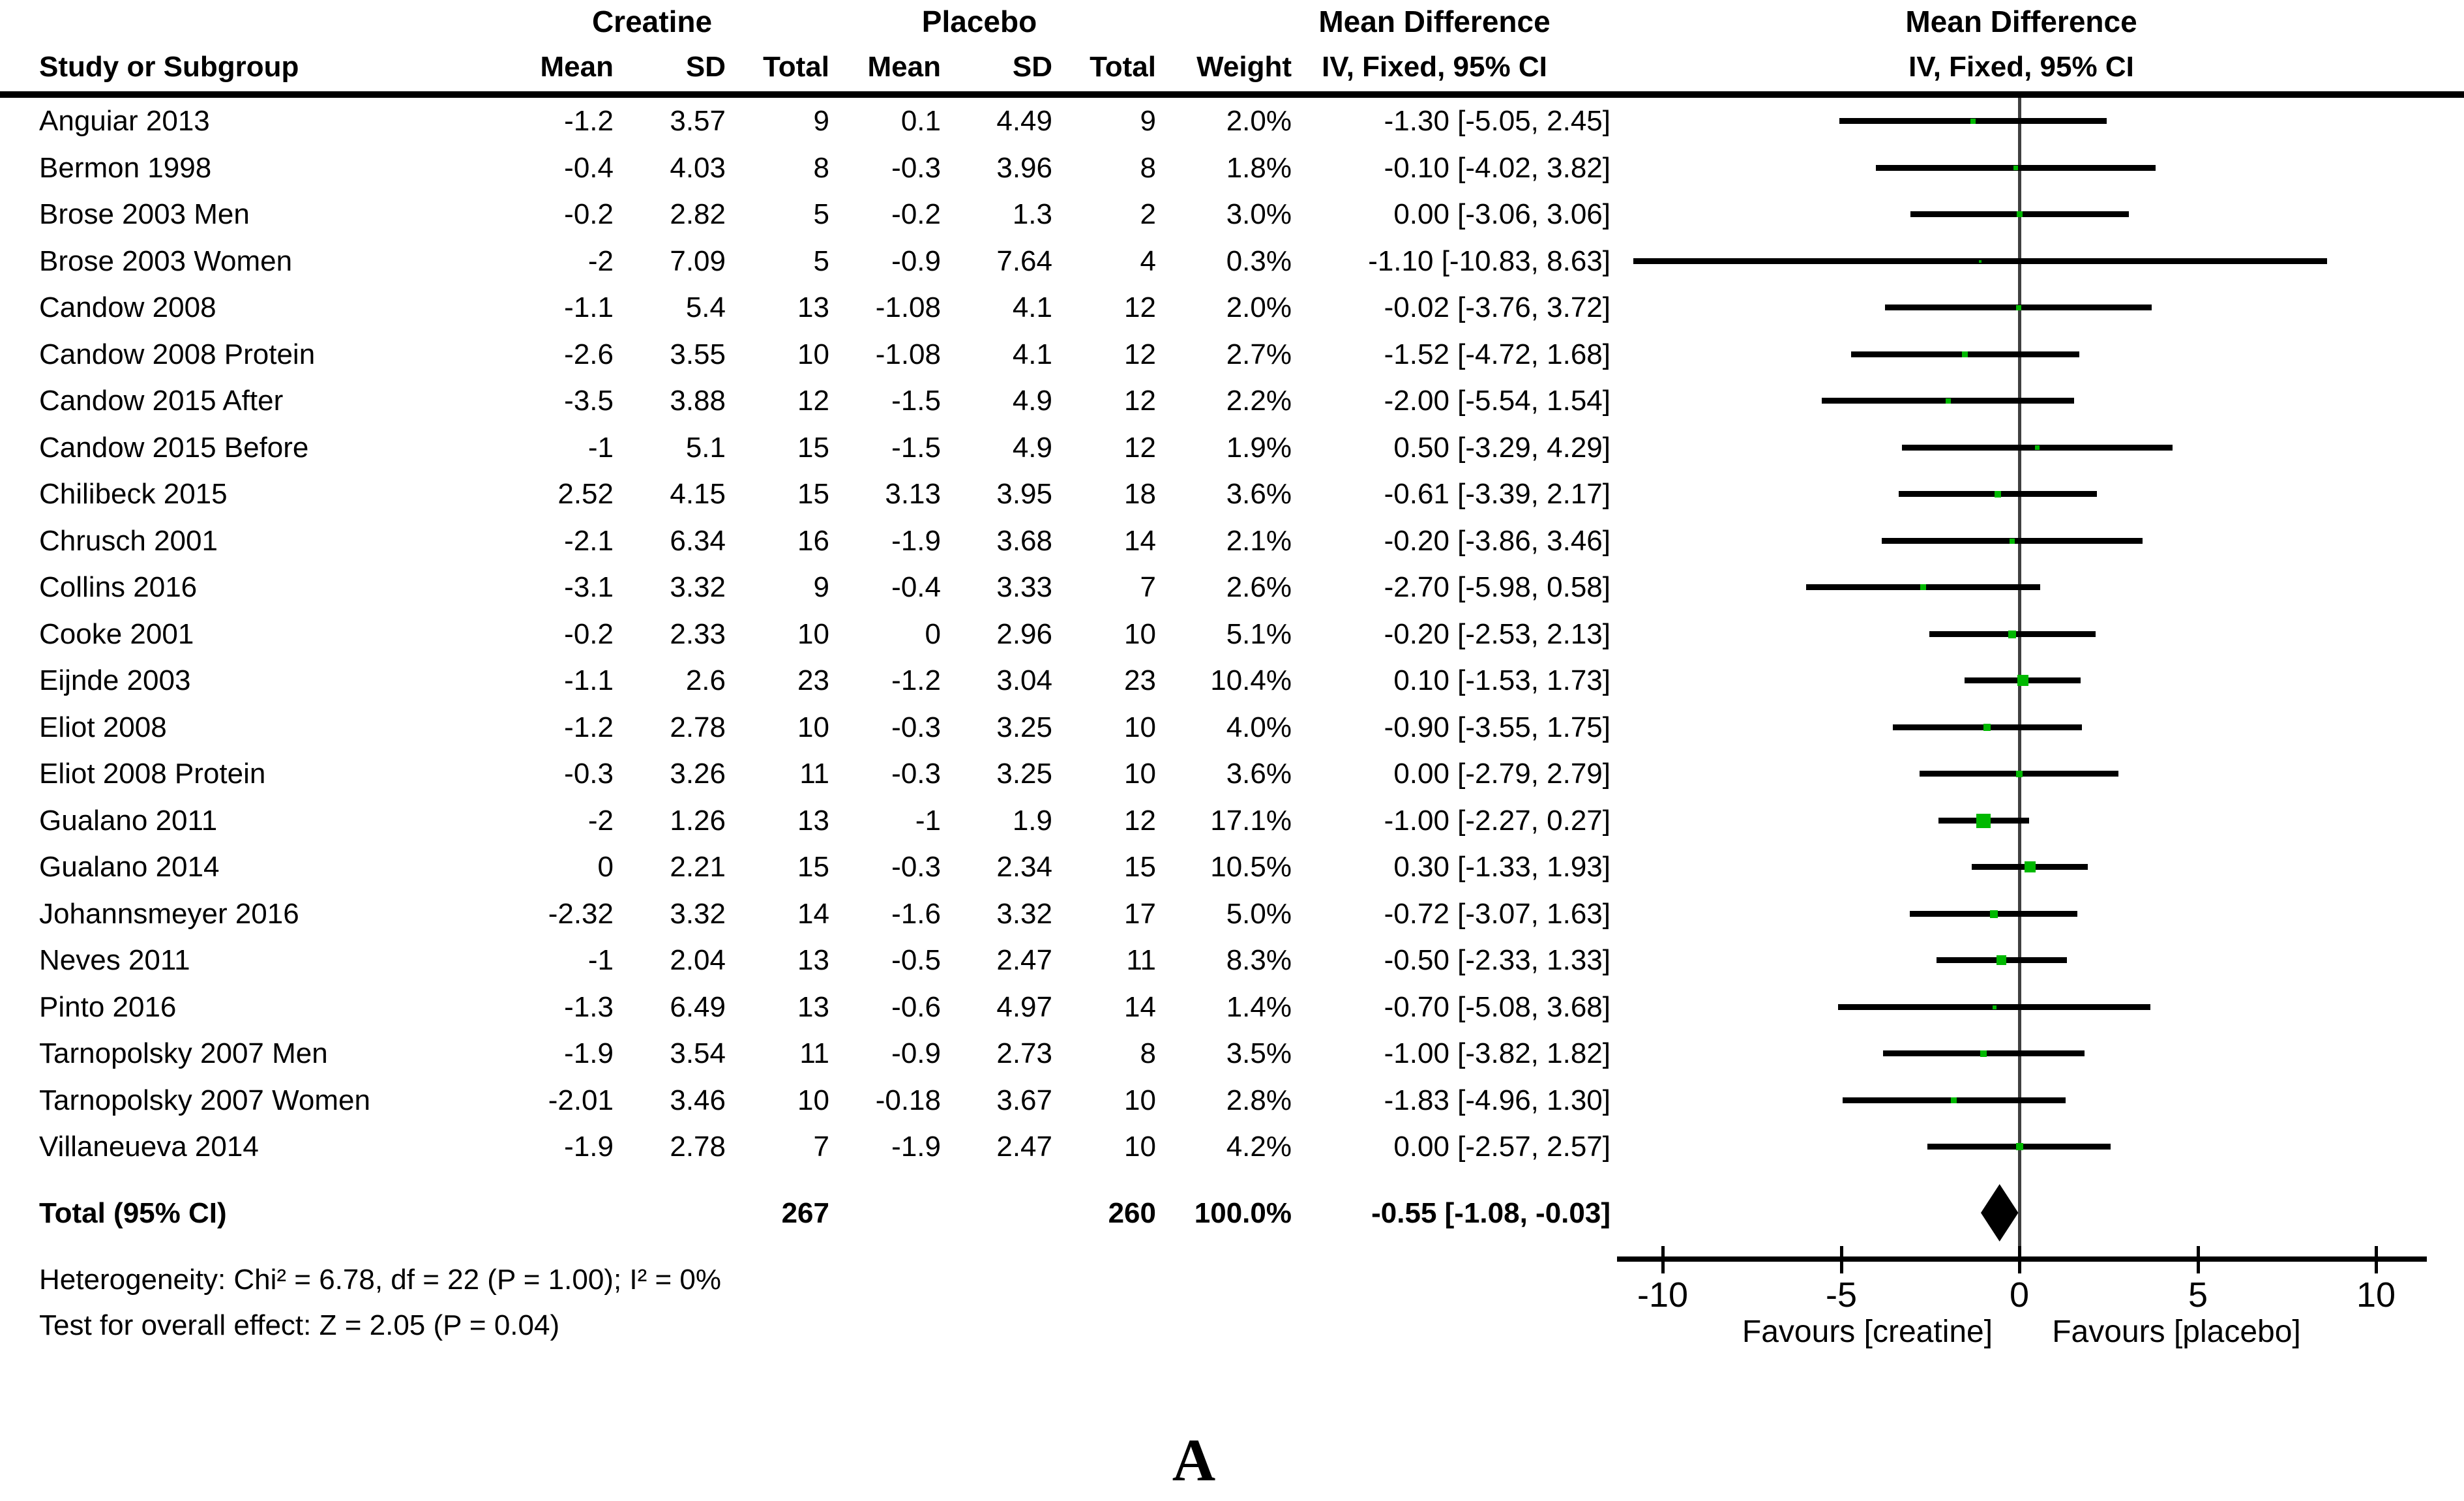  What do you see at coordinates (1841, 1295) in the screenshot?
I see `axis-tick-label: -5` at bounding box center [1841, 1295].